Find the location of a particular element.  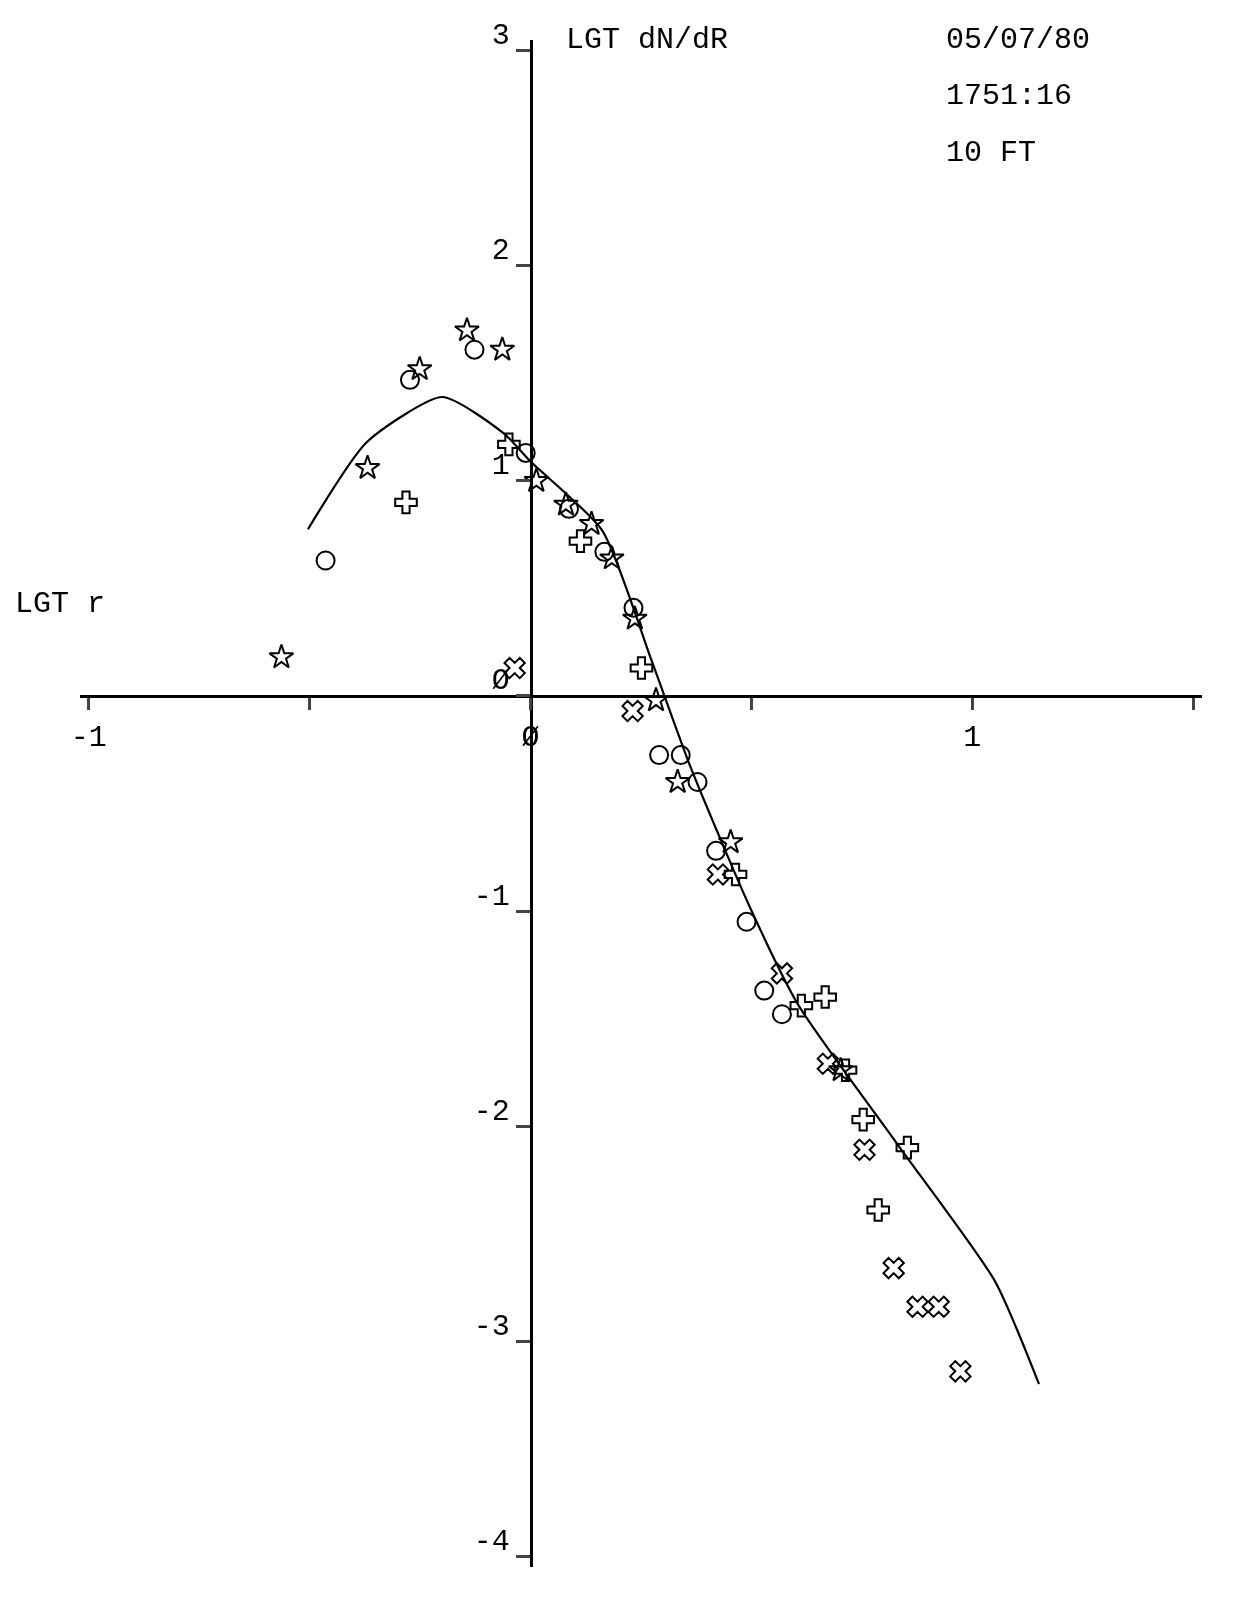

x-tick-label: -1 is located at coordinates (88, 737).